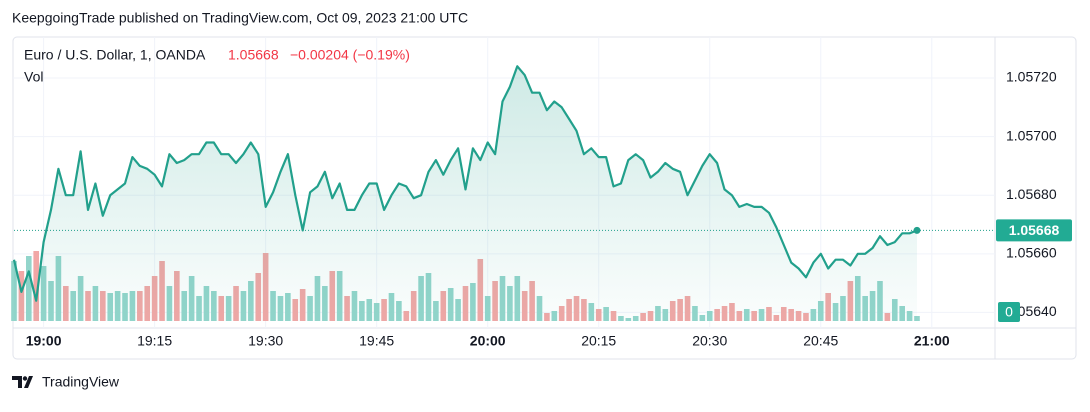  Describe the element at coordinates (265, 341) in the screenshot. I see `x-tick-label: 19:30` at that location.